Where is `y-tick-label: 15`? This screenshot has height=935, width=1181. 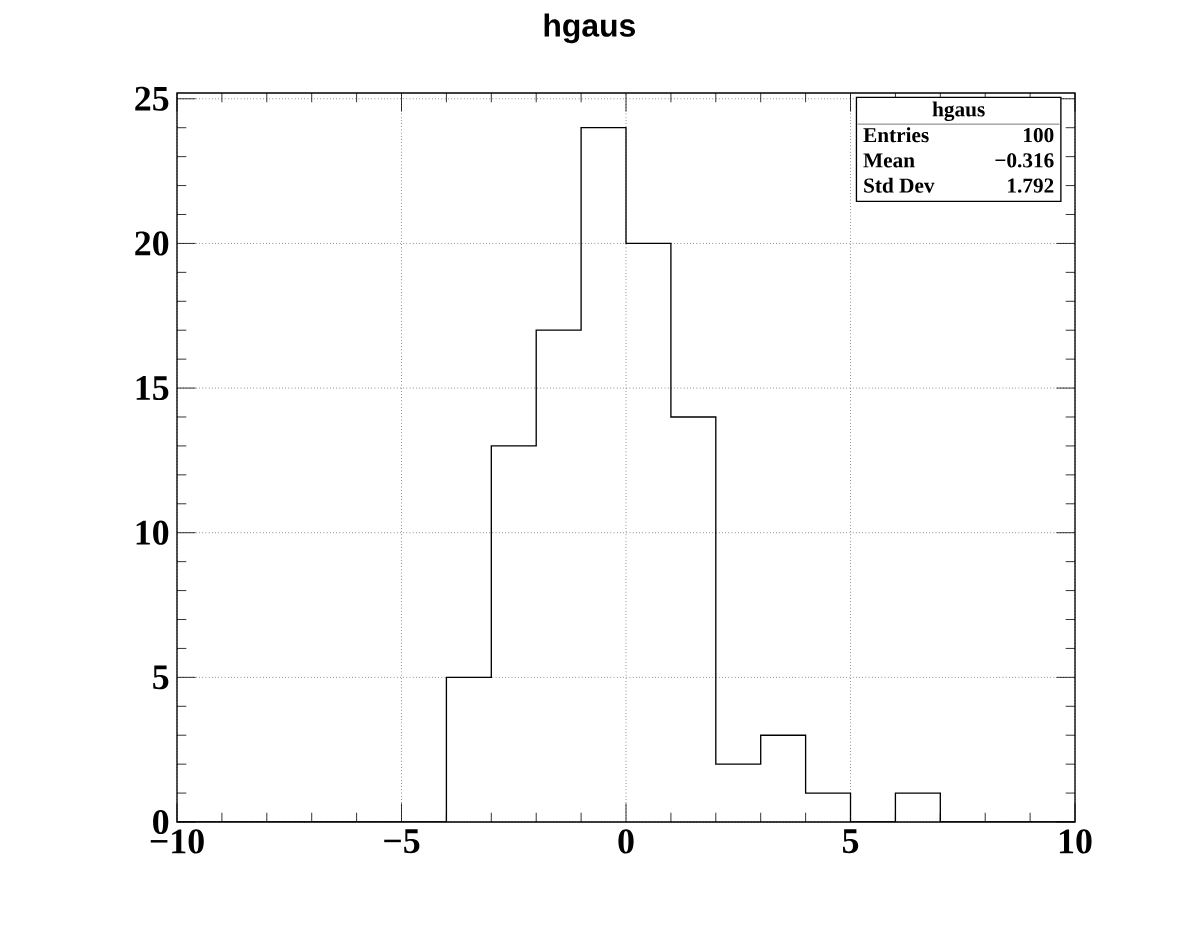
y-tick-label: 15 is located at coordinates (152, 388).